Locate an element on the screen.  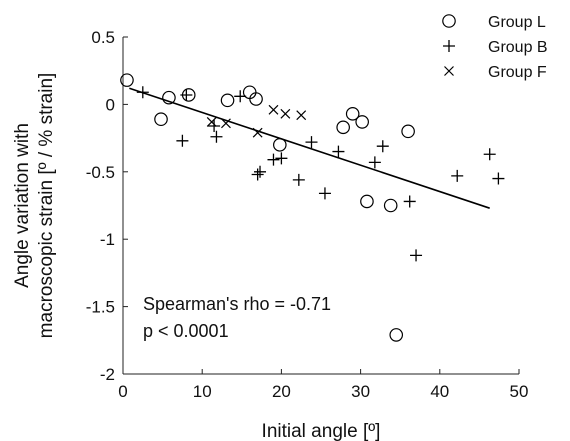
legend-marker-group-l is located at coordinates (449, 21).